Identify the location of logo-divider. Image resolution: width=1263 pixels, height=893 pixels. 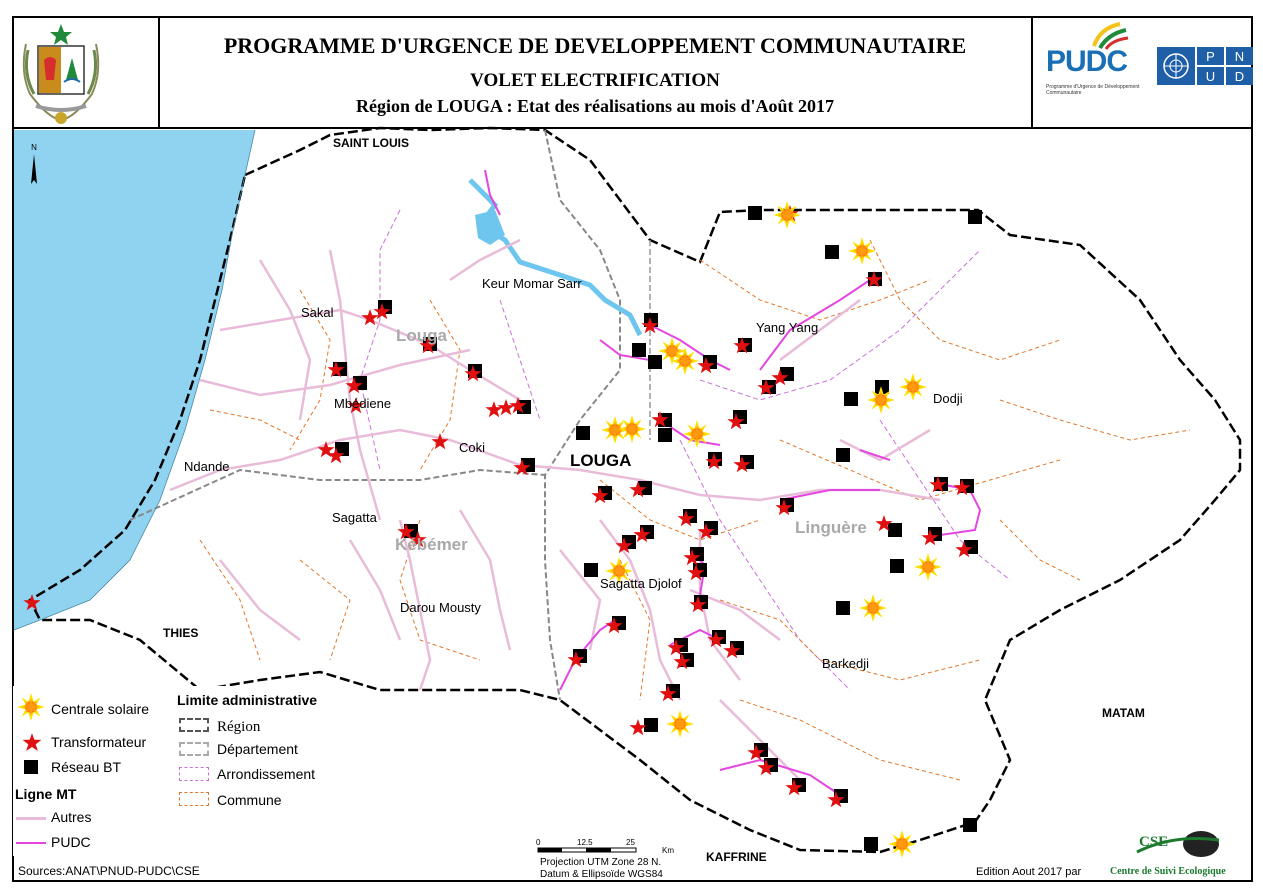
(1032, 71).